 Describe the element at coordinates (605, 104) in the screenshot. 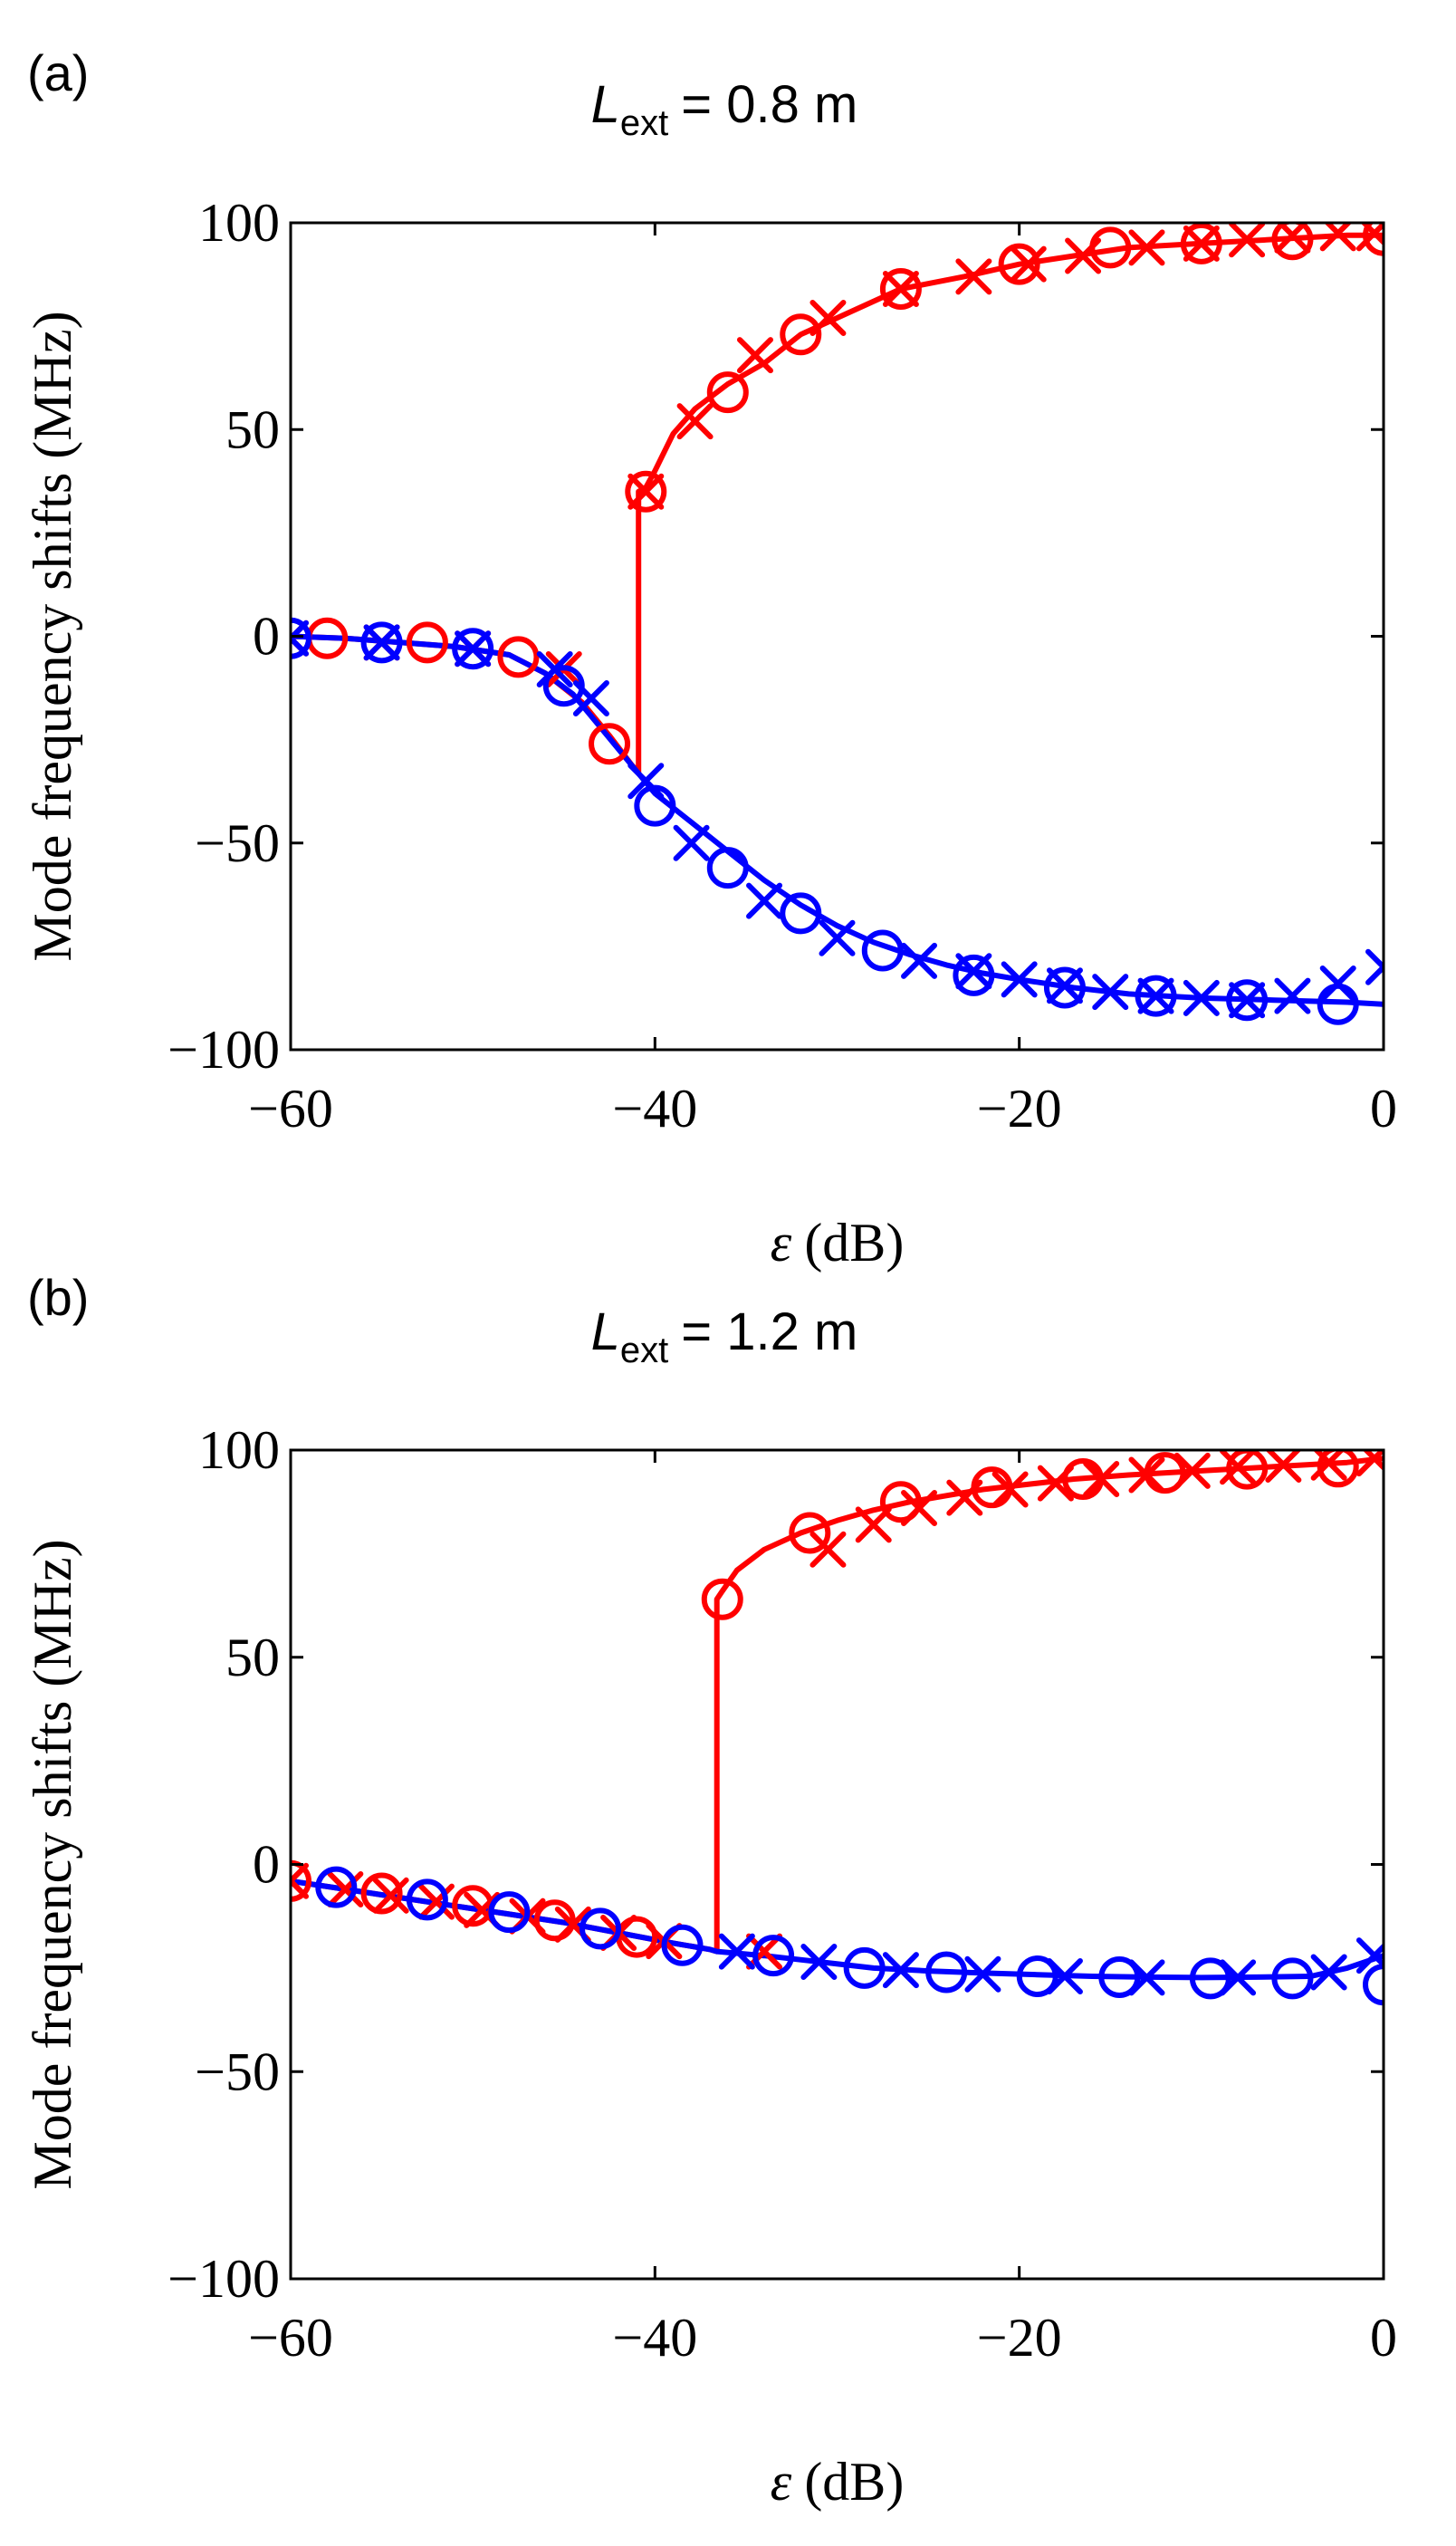

I see `panel-a-title-symbol: L` at that location.